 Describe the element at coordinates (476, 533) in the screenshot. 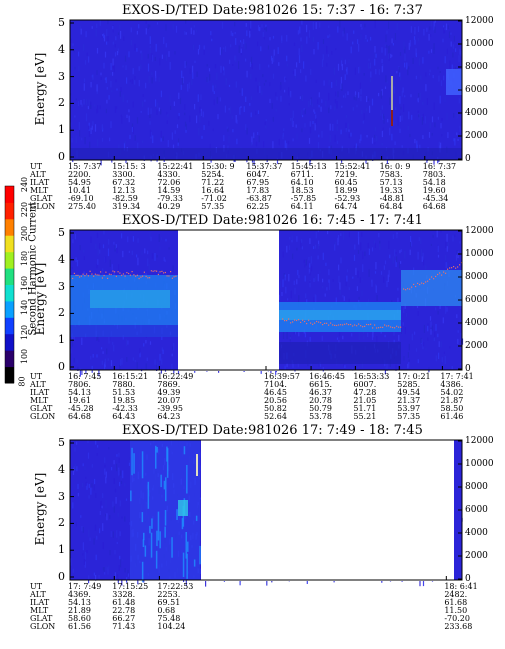

I see `y2-tick-label: 4000` at that location.